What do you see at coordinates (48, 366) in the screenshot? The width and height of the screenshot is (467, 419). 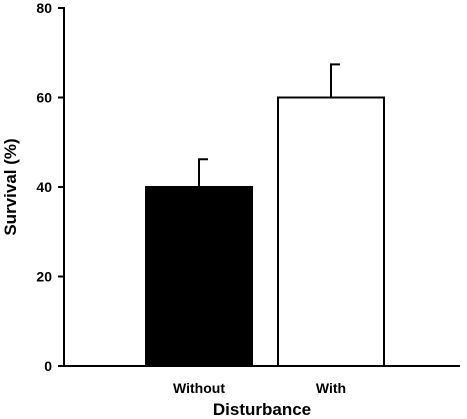 I see `y-tick-label: 0` at bounding box center [48, 366].